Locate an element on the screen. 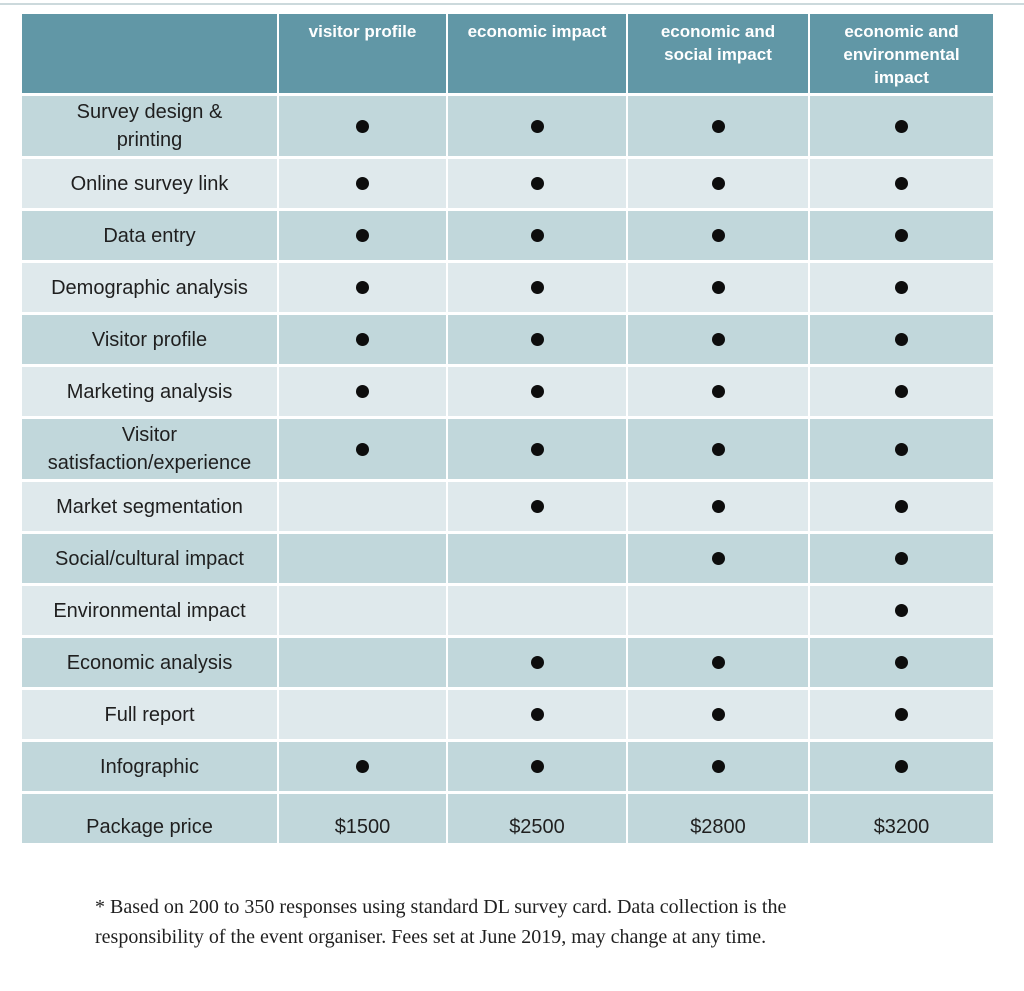  price-value: $3200 is located at coordinates (901, 818).